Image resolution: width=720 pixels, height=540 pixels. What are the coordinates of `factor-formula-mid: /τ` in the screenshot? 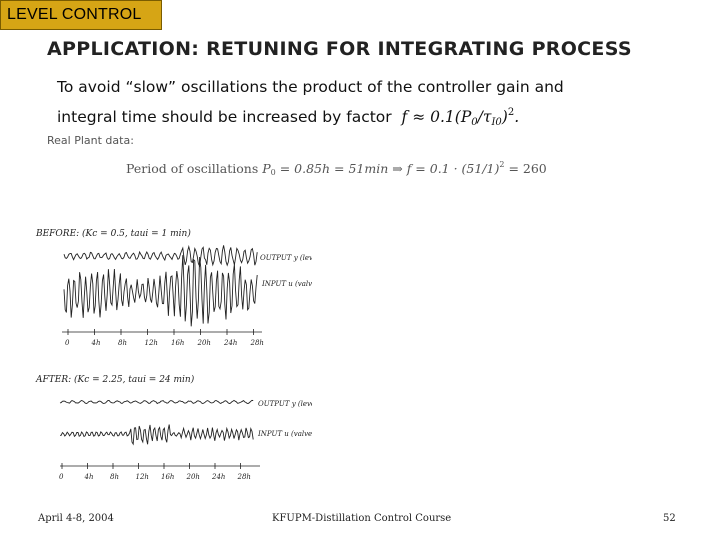 It's located at (484, 117).